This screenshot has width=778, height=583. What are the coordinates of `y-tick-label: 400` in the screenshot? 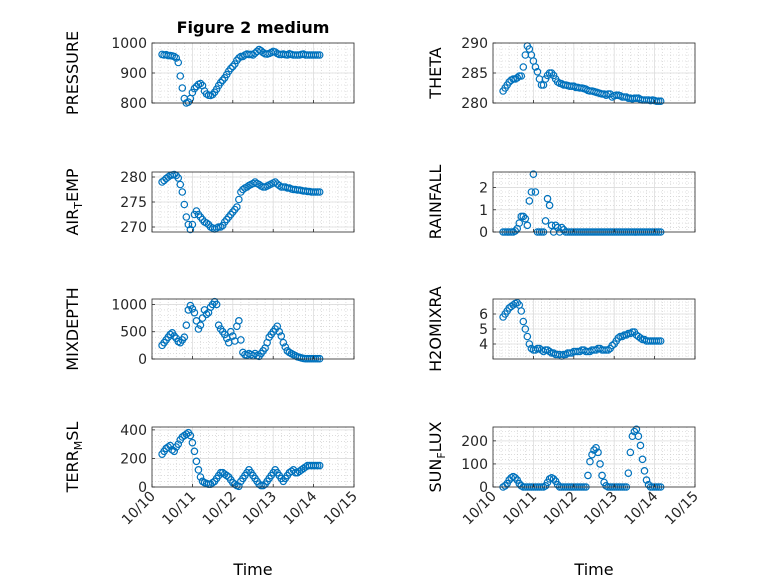 It's located at (133, 431).